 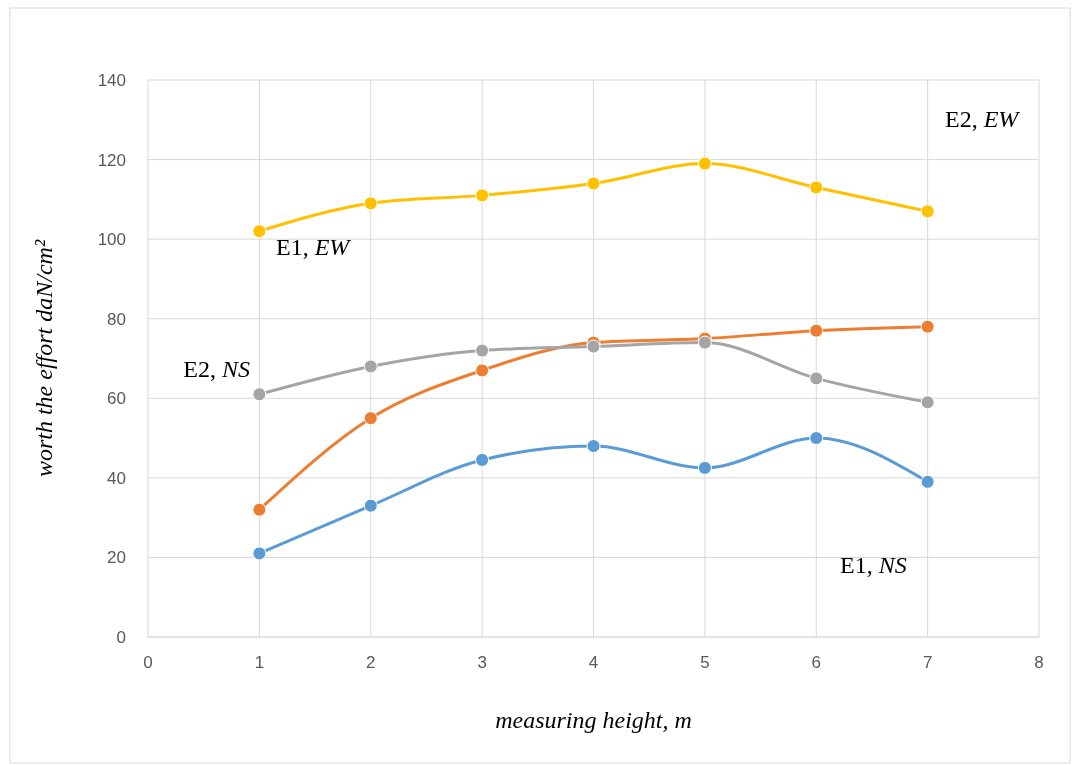 I want to click on y-tick-label: 100, so click(x=111, y=240).